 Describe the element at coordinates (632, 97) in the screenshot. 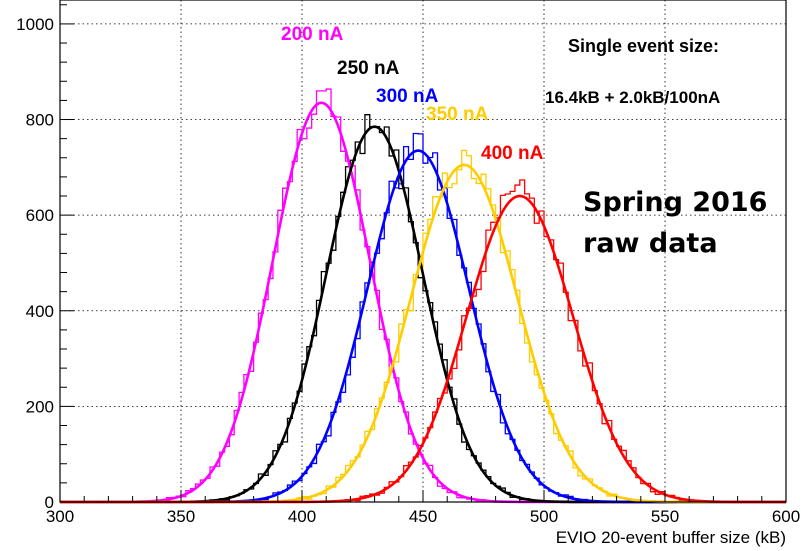

I see `event-size-formula: 16.4kB + 2.0kB/100nA` at that location.